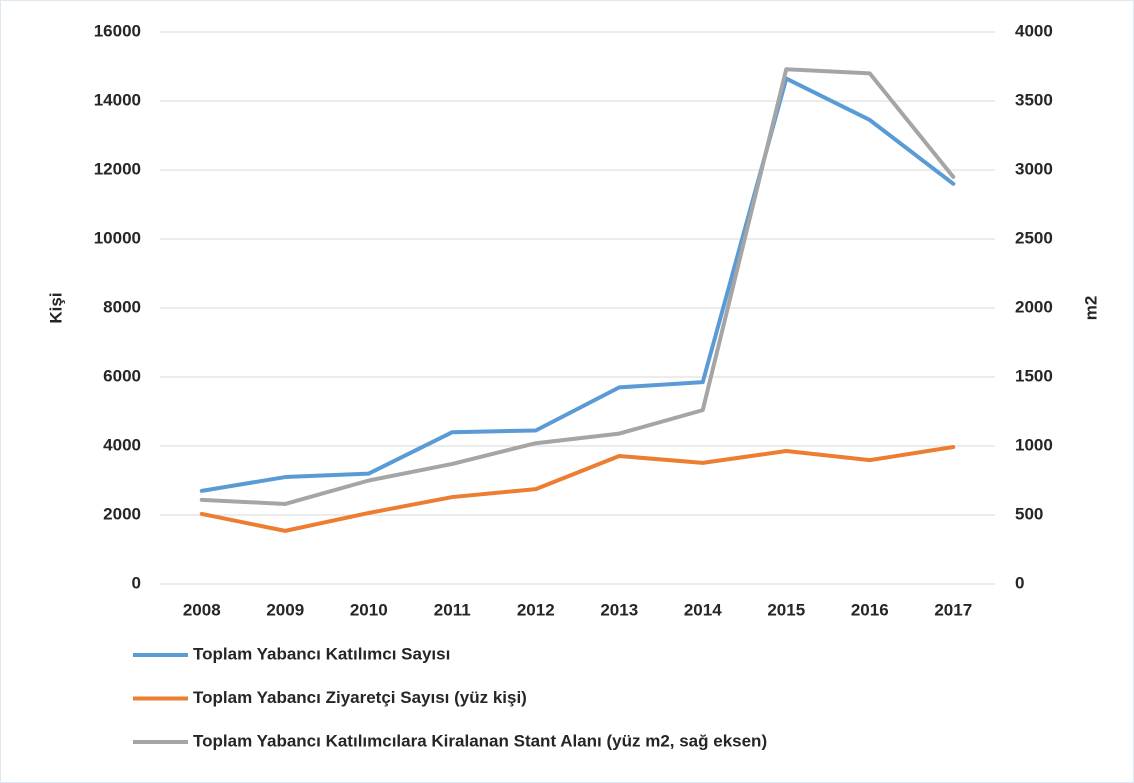 This screenshot has width=1134, height=783. Describe the element at coordinates (285, 609) in the screenshot. I see `x-tick-label: 2009` at that location.